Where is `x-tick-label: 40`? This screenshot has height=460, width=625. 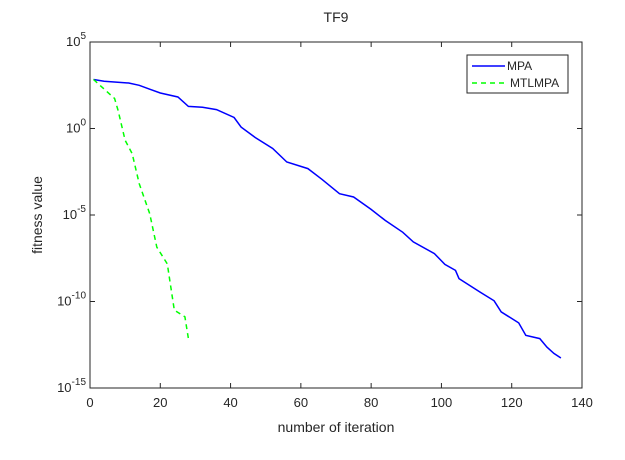 x-tick-label: 40 is located at coordinates (230, 402).